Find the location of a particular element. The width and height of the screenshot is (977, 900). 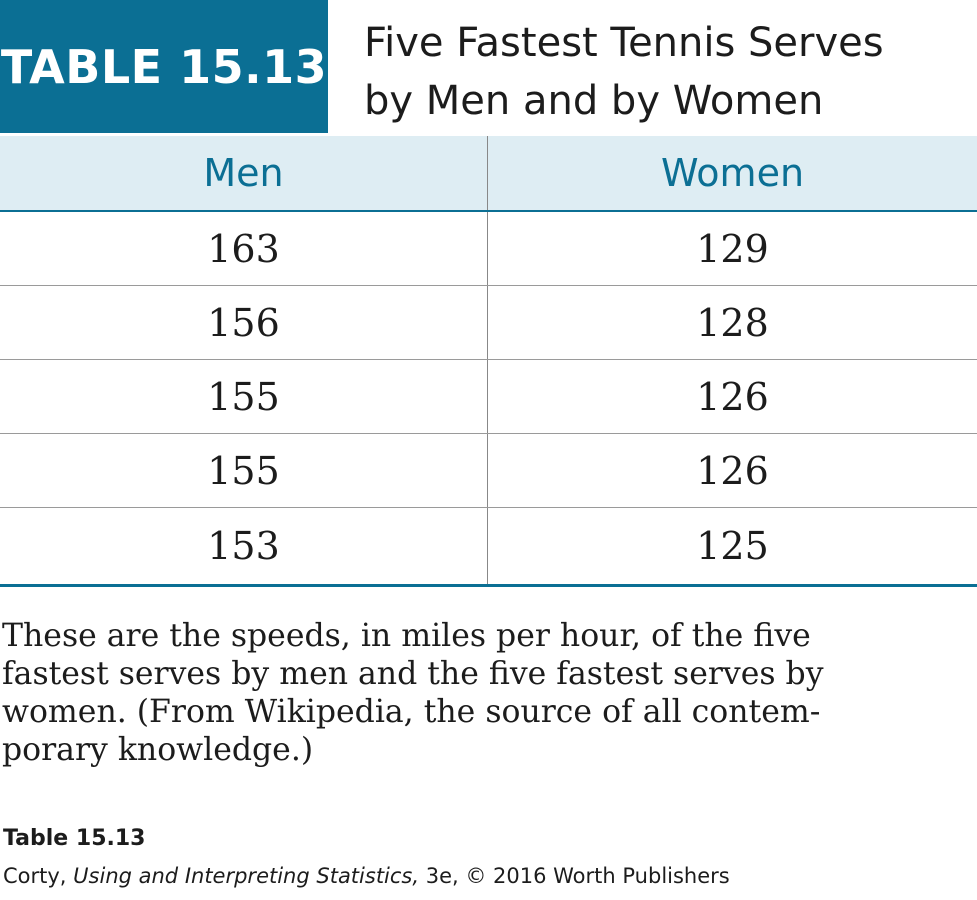

table-label: TABLE 15.13 is located at coordinates (164, 66).